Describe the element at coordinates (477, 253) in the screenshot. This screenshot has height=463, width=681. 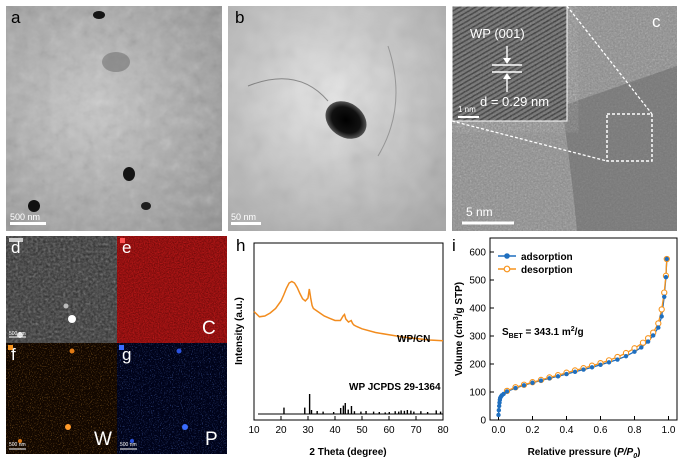
I see `bet-y-tick-label: 600` at that location.